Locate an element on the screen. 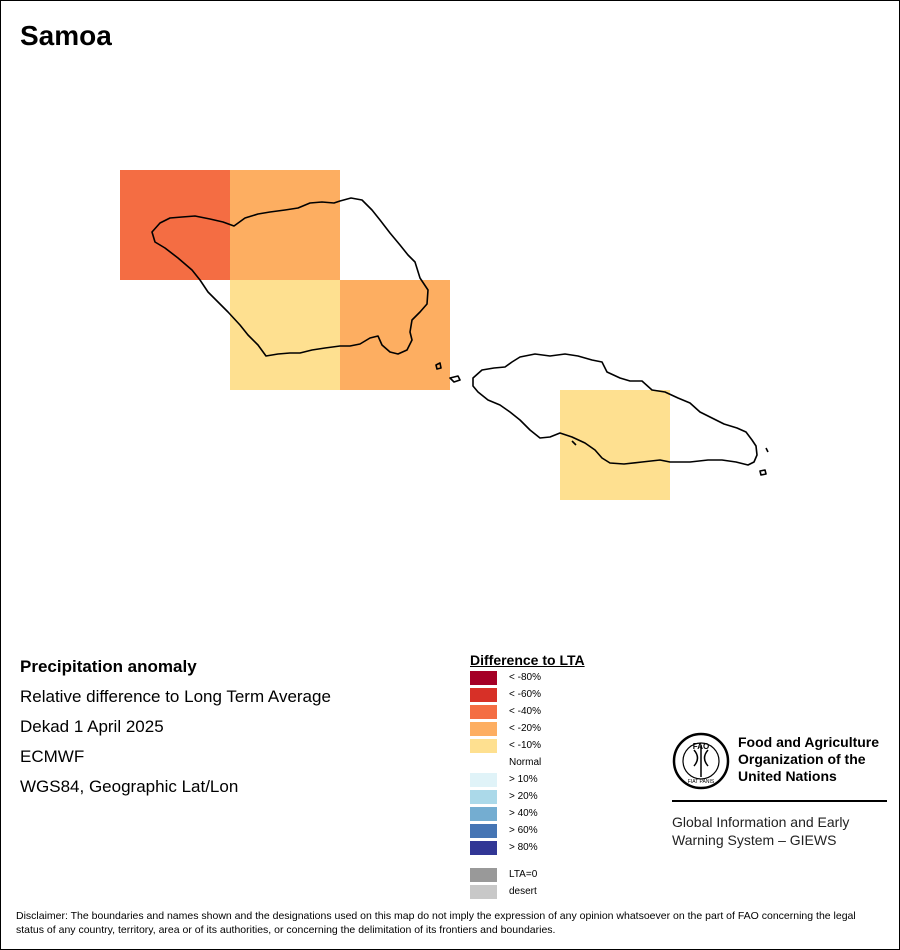 The width and height of the screenshot is (900, 950). savaii-island-outline is located at coordinates (290, 277).